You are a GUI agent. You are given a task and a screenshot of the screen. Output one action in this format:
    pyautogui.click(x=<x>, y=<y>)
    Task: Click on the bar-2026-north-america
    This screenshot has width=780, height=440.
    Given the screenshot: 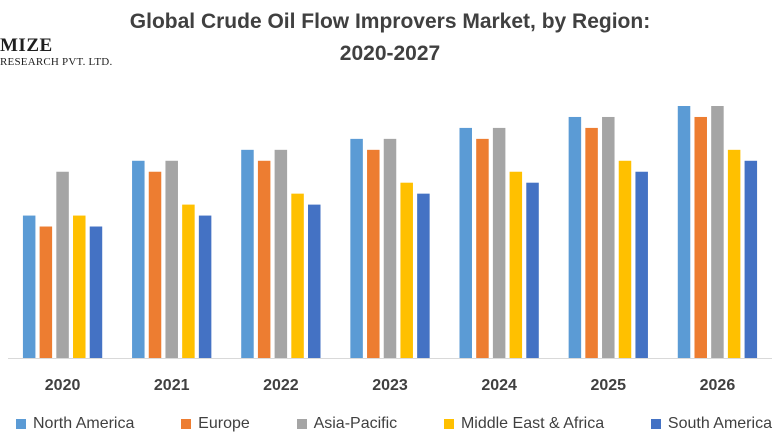 What is the action you would take?
    pyautogui.click(x=684, y=232)
    